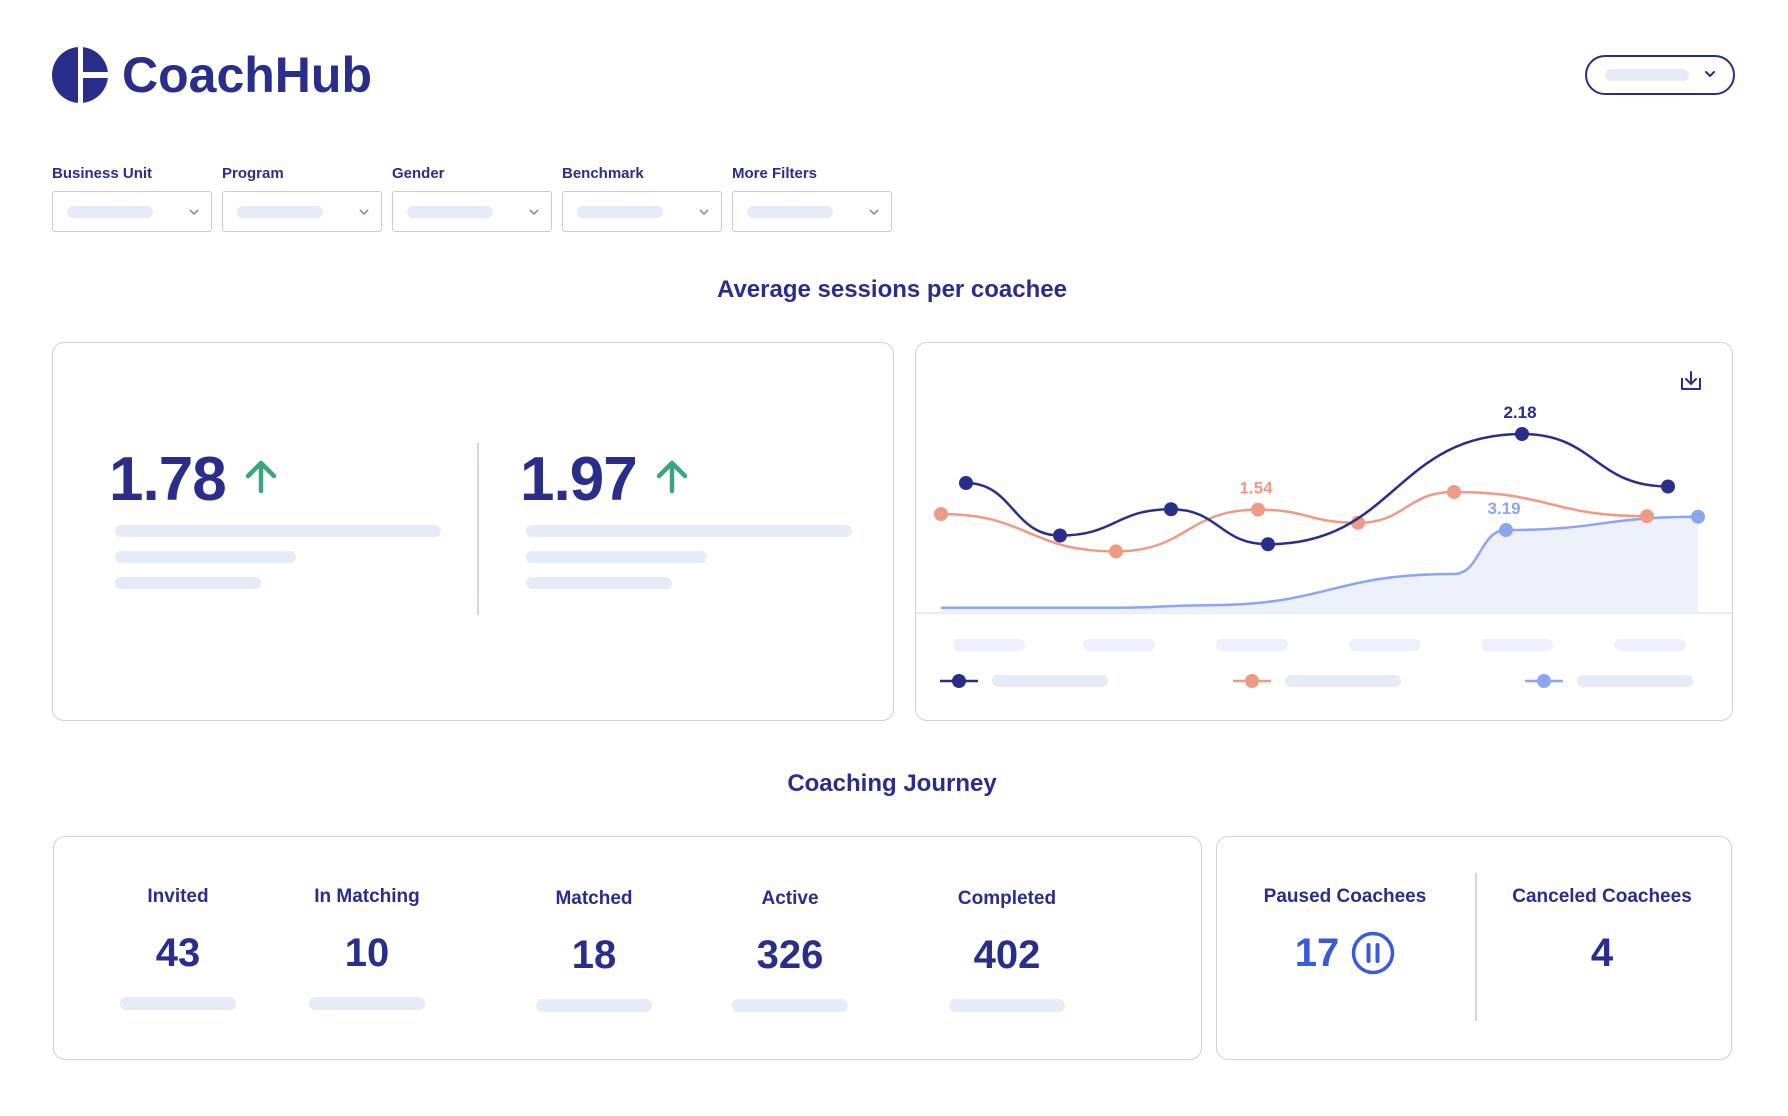 The height and width of the screenshot is (1116, 1788). What do you see at coordinates (1503, 508) in the screenshot?
I see `data-label: 3.19` at bounding box center [1503, 508].